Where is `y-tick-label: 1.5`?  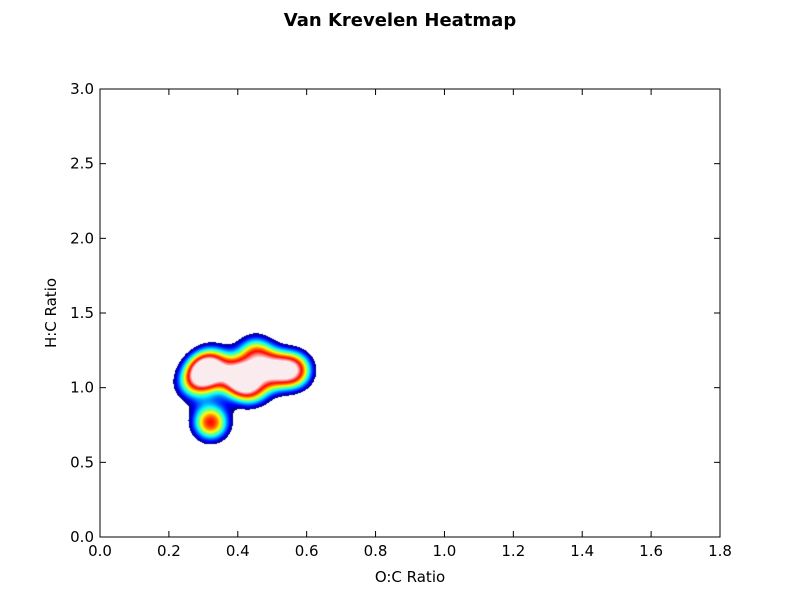
y-tick-label: 1.5 is located at coordinates (82, 313).